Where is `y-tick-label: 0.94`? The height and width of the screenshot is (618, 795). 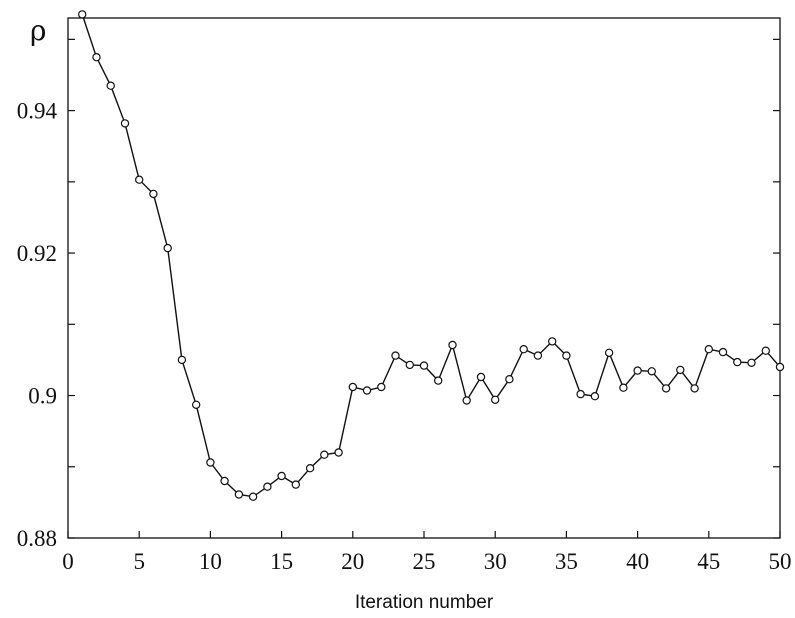
y-tick-label: 0.94 is located at coordinates (37, 111).